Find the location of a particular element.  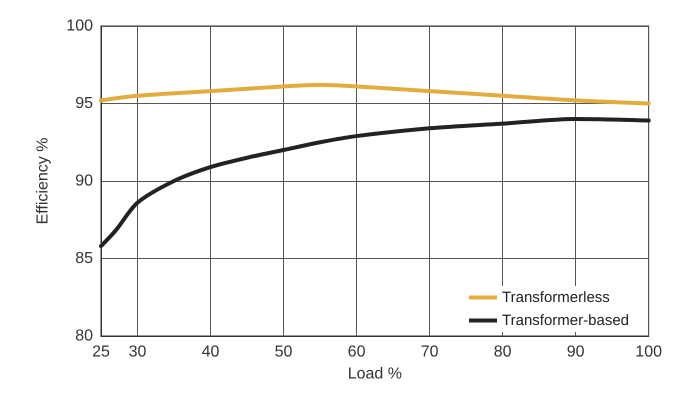

y-tick-label: 80 is located at coordinates (84, 336).